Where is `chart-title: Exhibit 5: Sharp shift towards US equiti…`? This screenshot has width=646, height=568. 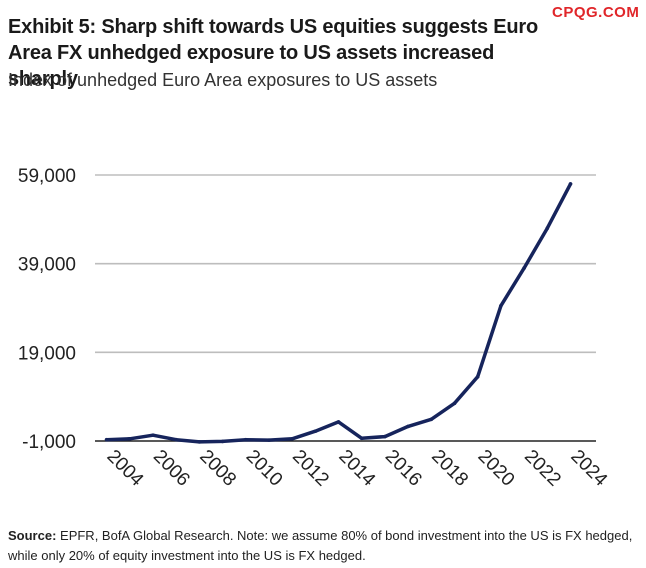 chart-title: Exhibit 5: Sharp shift towards US equiti… is located at coordinates (273, 53).